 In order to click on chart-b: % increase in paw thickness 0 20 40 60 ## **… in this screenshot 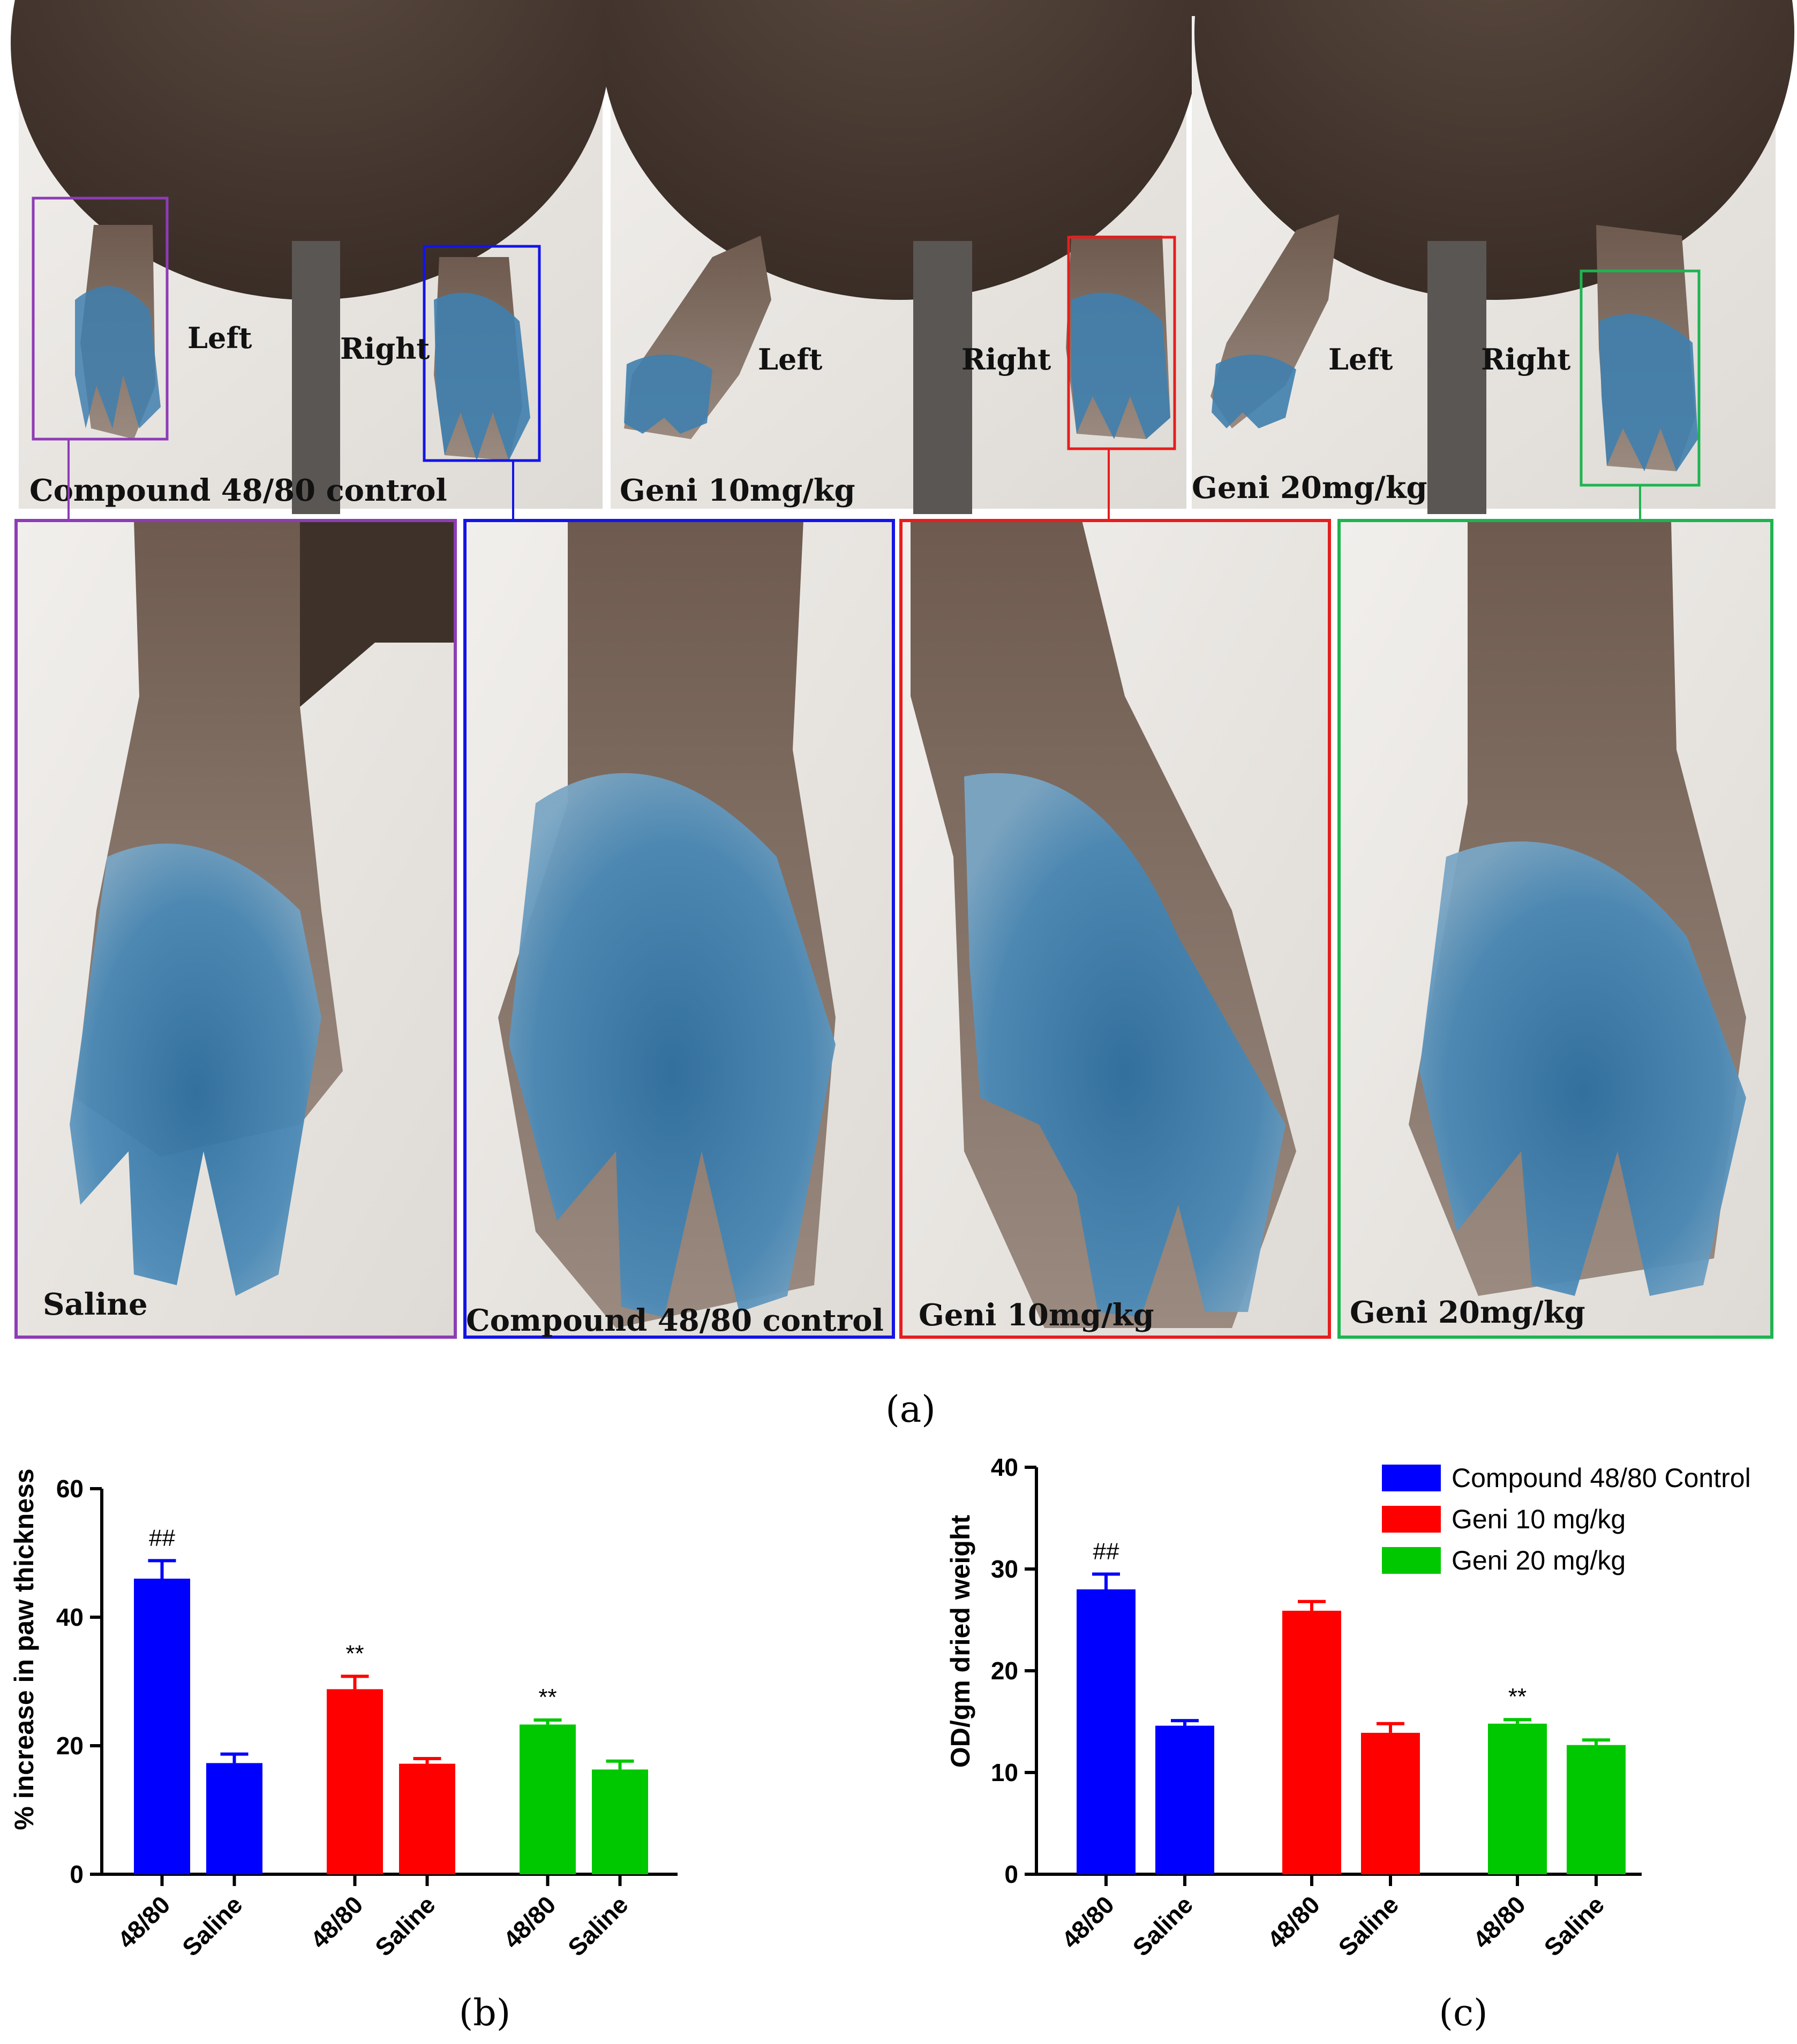, I will do `click(343, 1751)`.